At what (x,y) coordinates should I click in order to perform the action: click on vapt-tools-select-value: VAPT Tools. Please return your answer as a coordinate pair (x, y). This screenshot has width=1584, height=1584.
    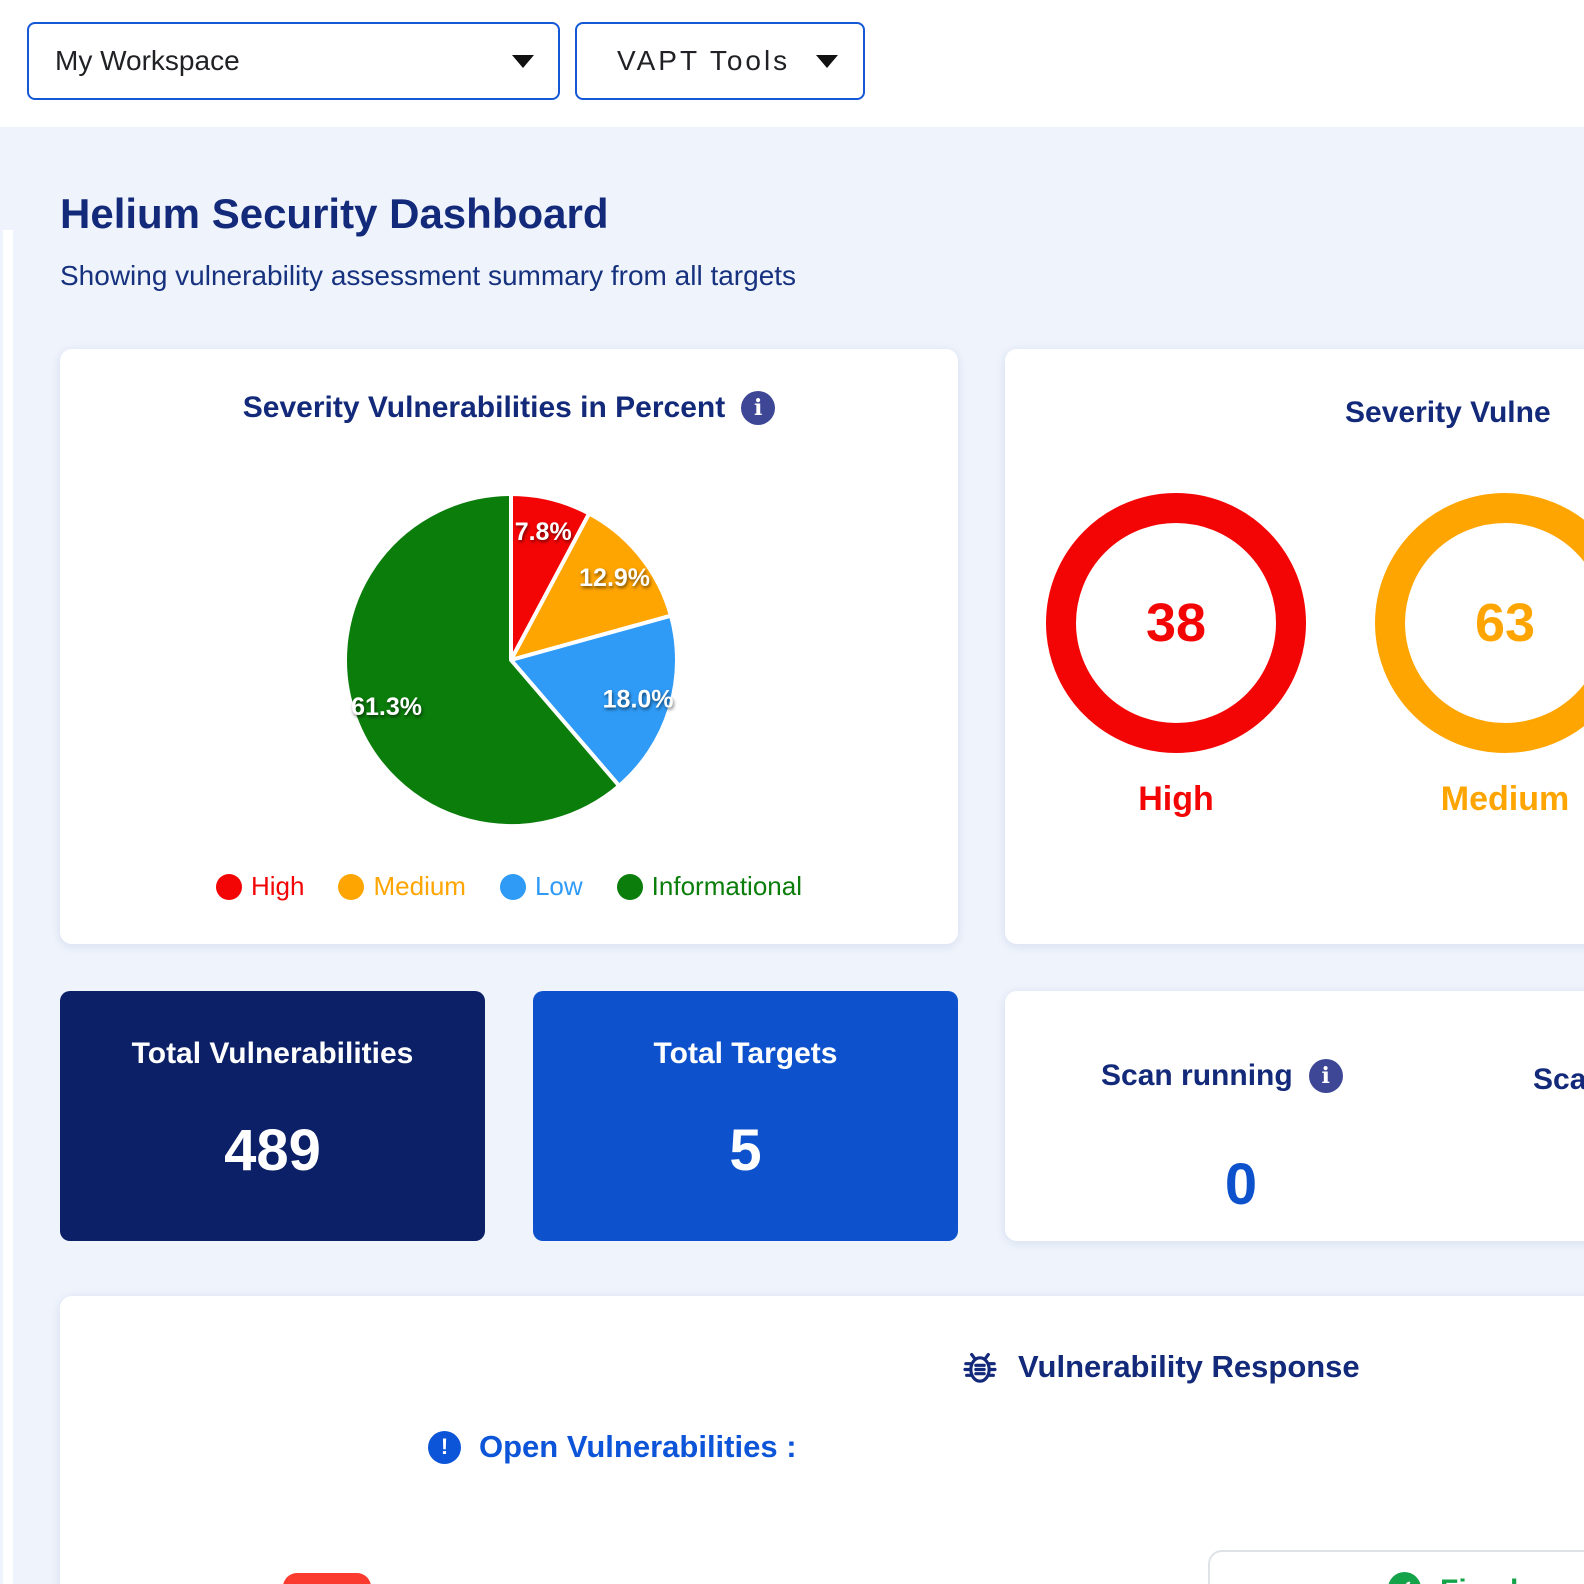
    Looking at the image, I should click on (704, 60).